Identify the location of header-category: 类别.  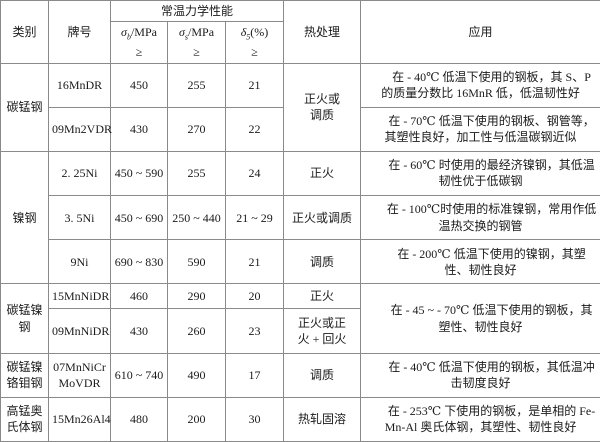
(24, 32).